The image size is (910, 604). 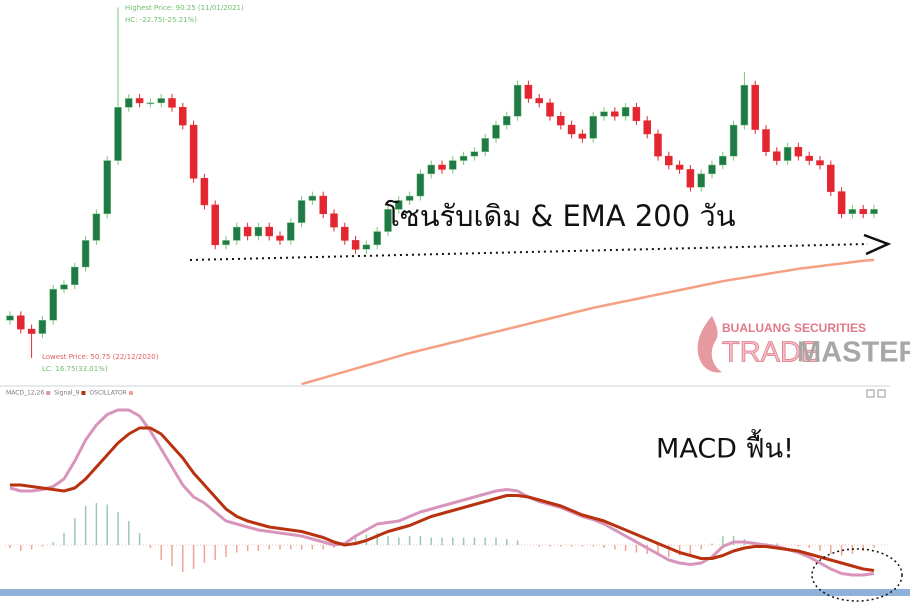 What do you see at coordinates (794, 328) in the screenshot?
I see `logo-company: BUALUANG SECURITIES` at bounding box center [794, 328].